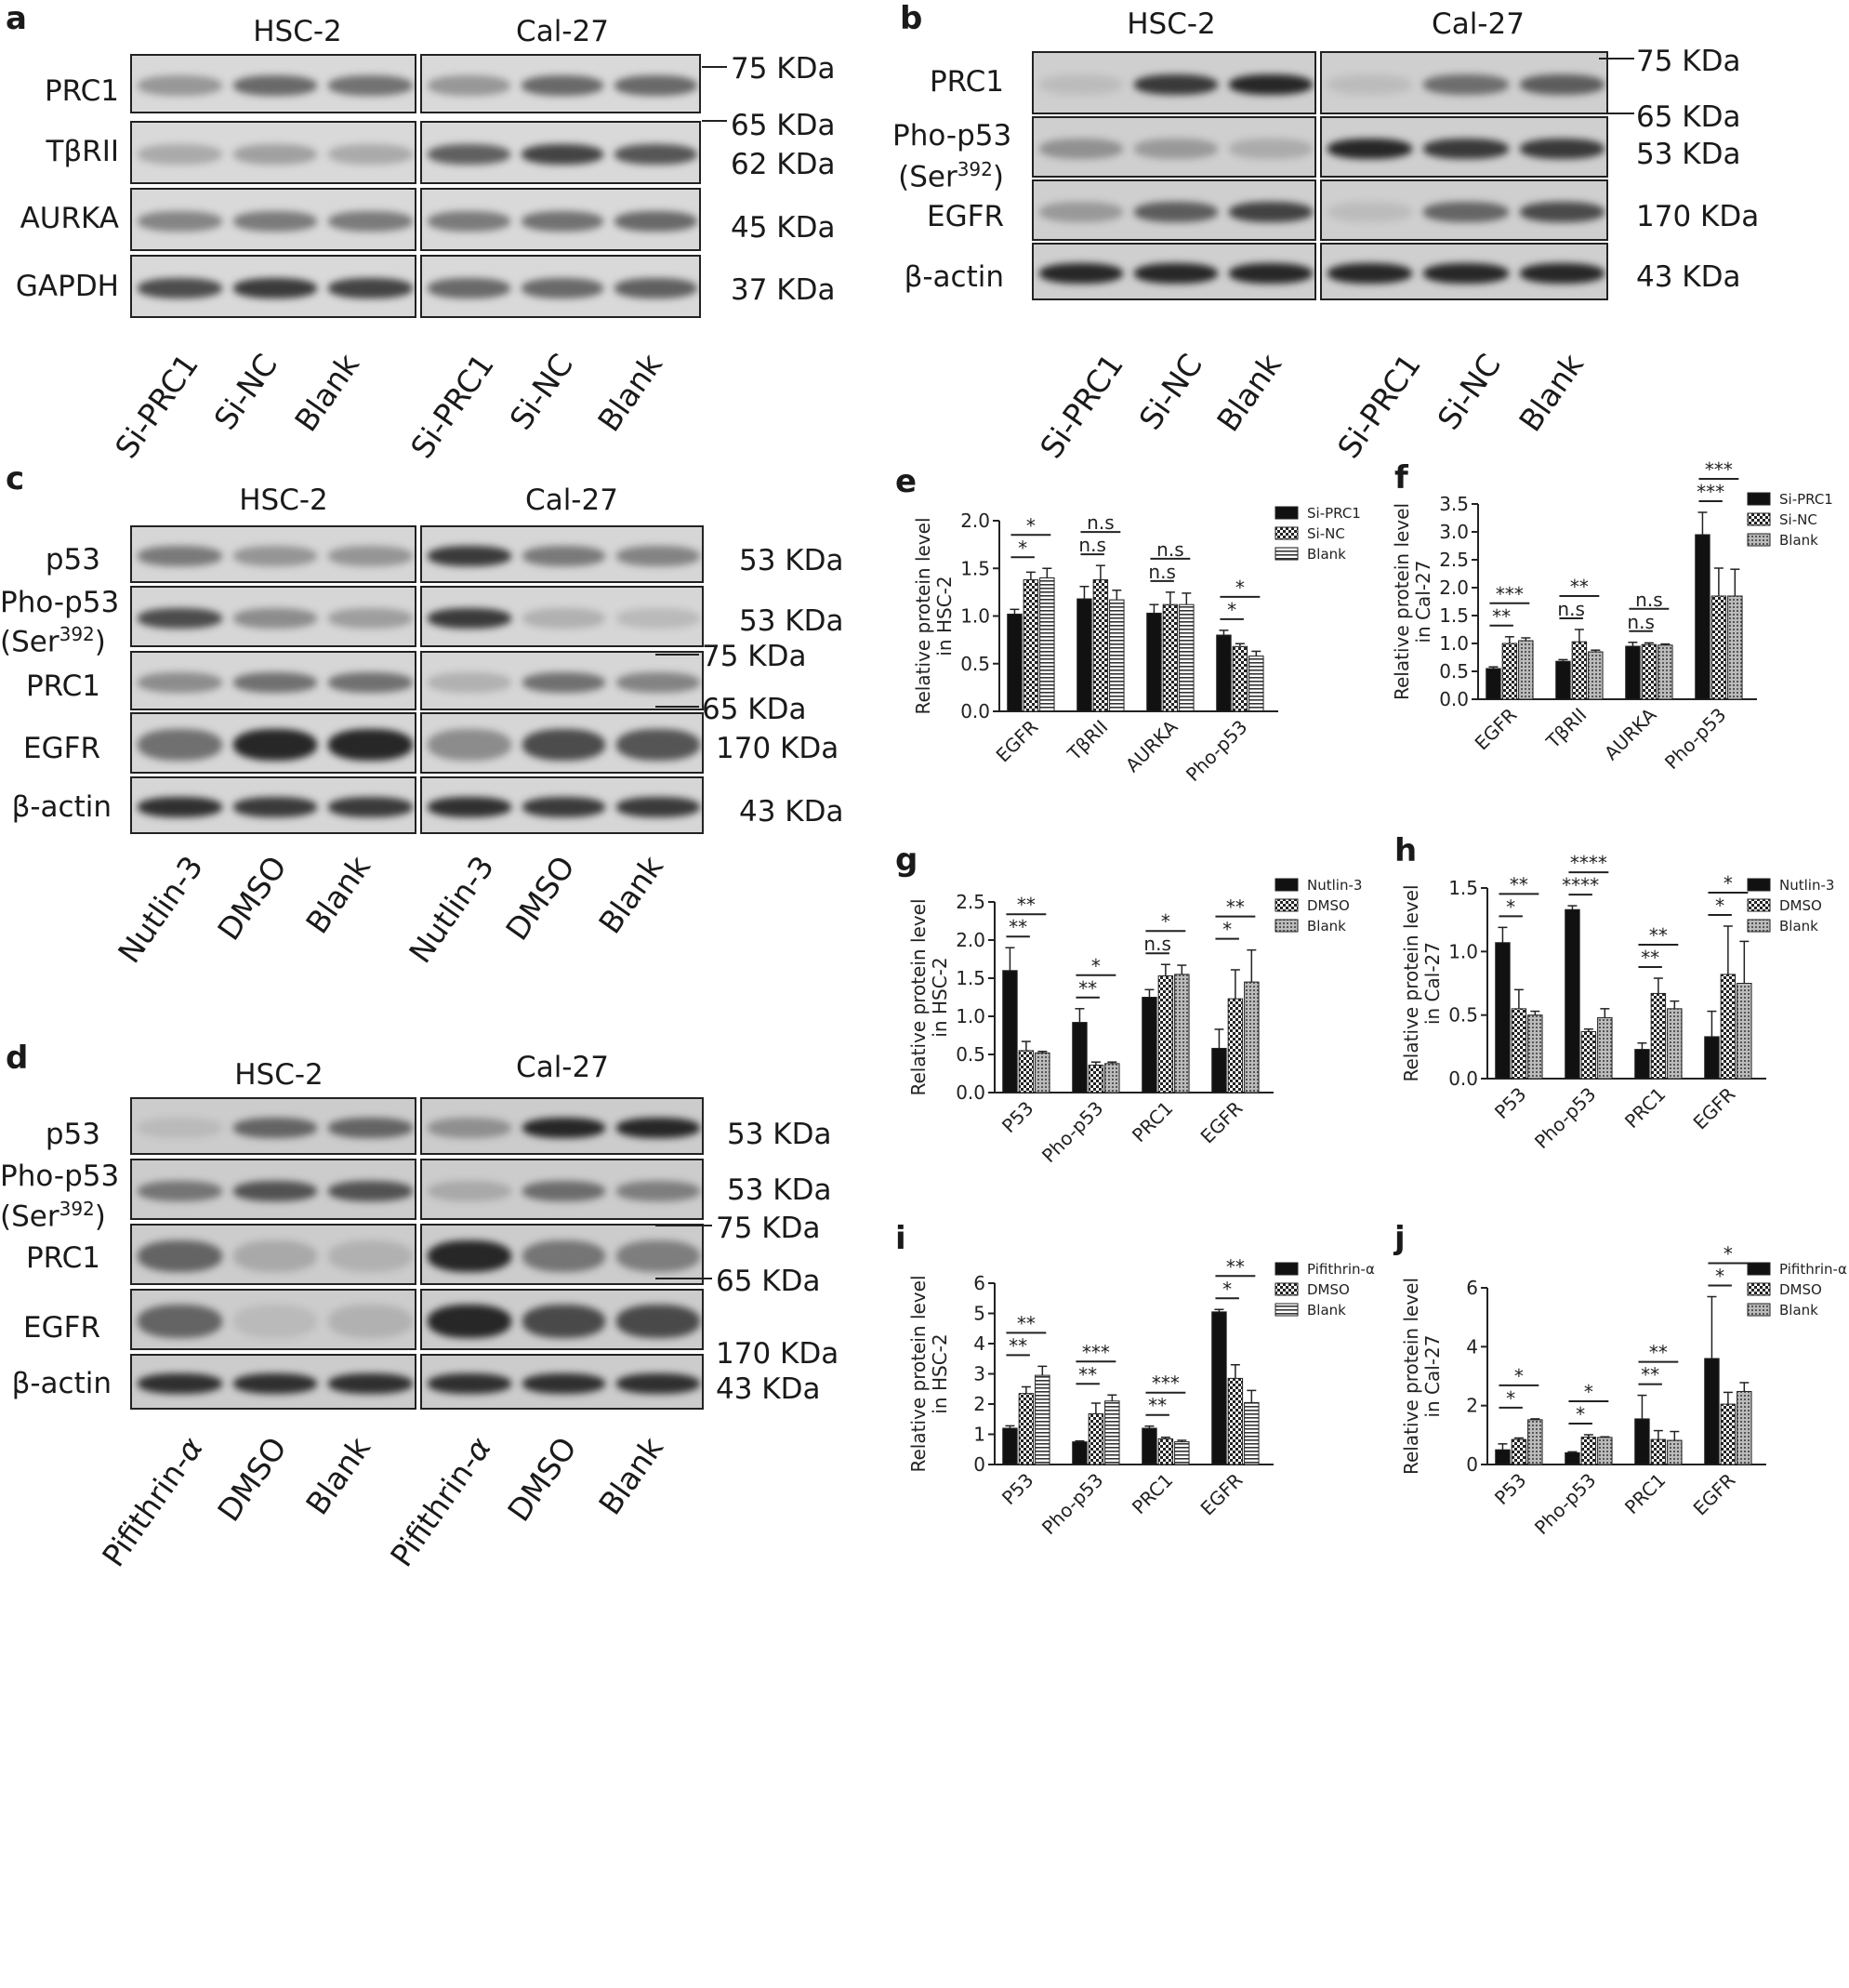  What do you see at coordinates (1334, 513) in the screenshot?
I see `legend-label: Si-PRC1` at bounding box center [1334, 513].